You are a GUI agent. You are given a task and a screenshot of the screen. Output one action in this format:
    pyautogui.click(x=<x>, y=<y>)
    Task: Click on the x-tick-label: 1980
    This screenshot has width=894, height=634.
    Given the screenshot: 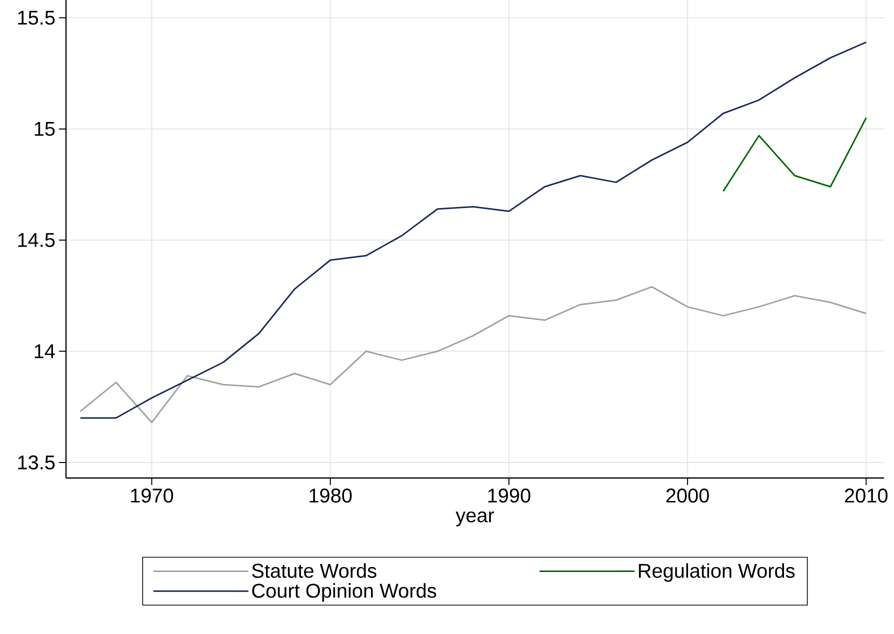 What is the action you would take?
    pyautogui.click(x=331, y=495)
    